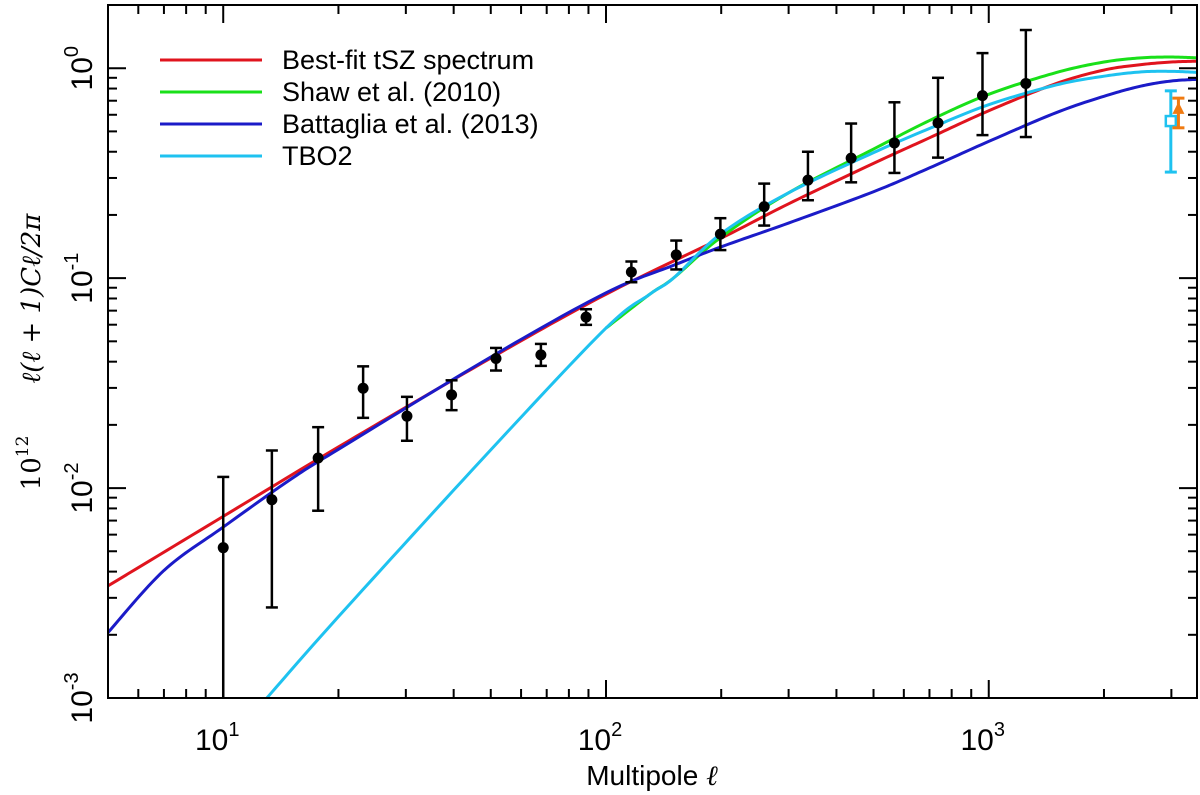 This screenshot has width=1200, height=795. I want to click on x-tick-label: 10², so click(600, 738).